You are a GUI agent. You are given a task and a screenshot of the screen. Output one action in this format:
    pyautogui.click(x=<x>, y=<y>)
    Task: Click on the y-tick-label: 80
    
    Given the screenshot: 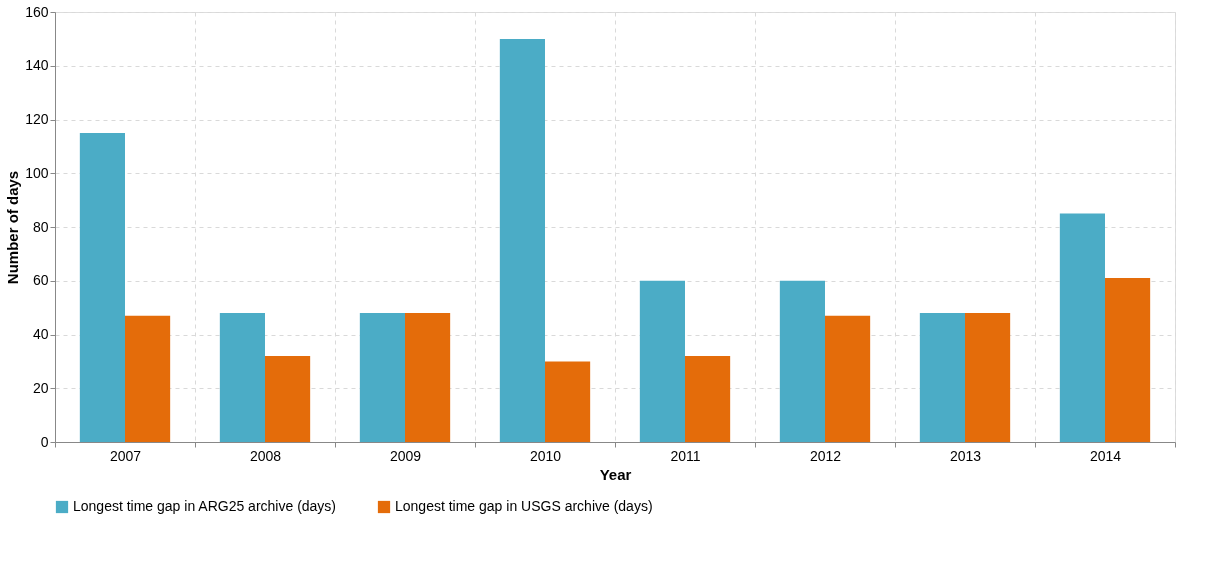 What is the action you would take?
    pyautogui.click(x=40, y=226)
    